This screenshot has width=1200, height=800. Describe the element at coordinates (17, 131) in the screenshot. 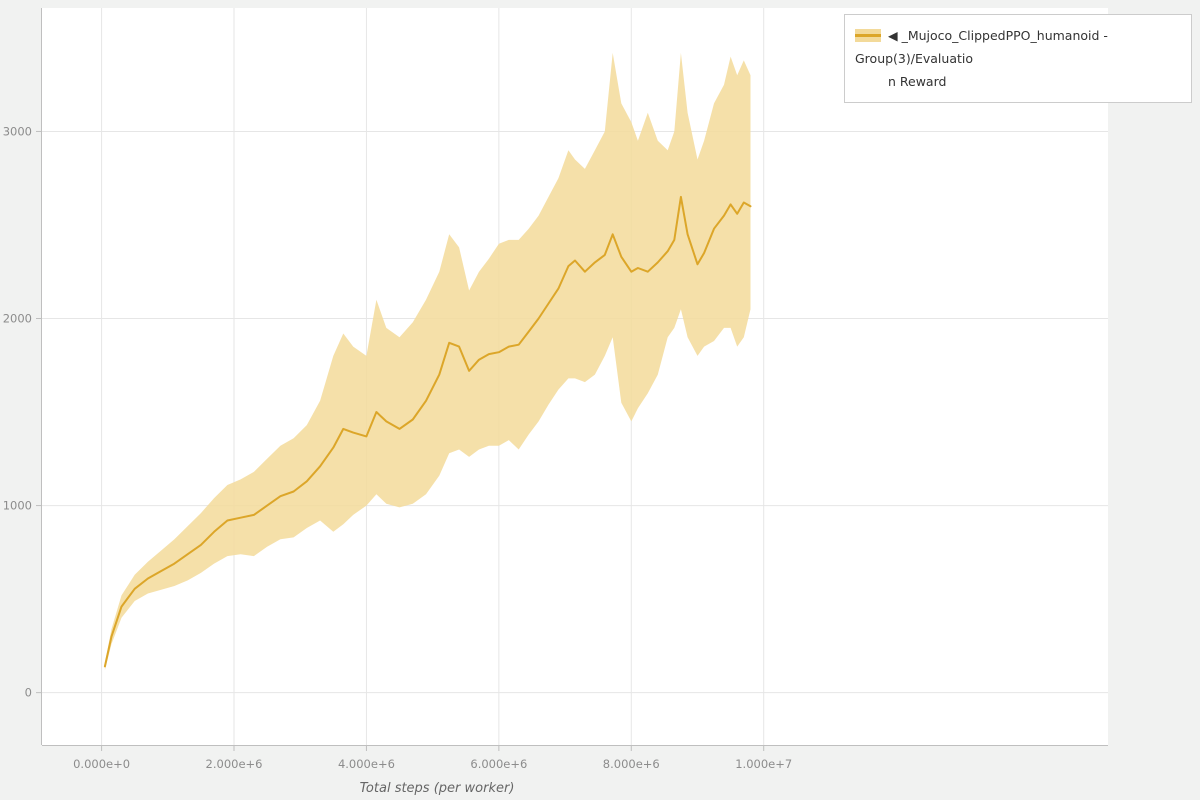

I see `y-tick-label: 3000` at that location.